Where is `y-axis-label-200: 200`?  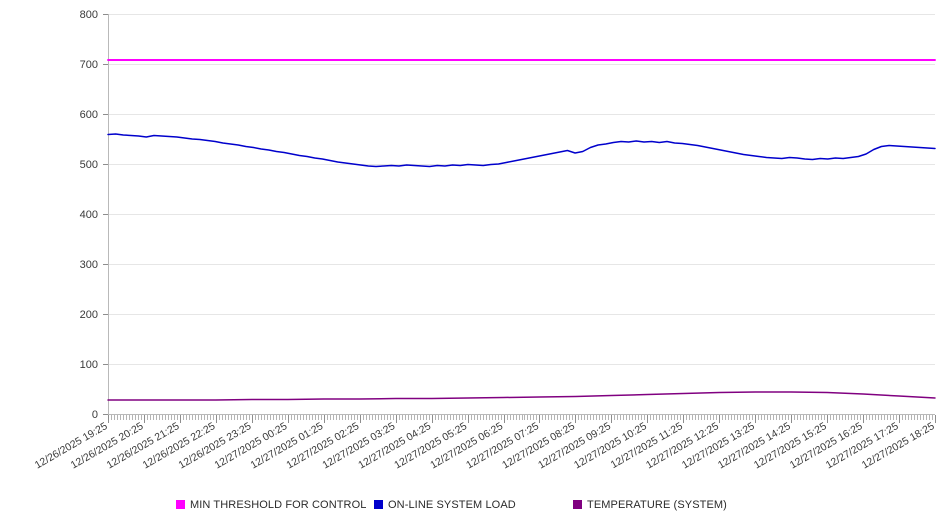
y-axis-label-200: 200 is located at coordinates (89, 315).